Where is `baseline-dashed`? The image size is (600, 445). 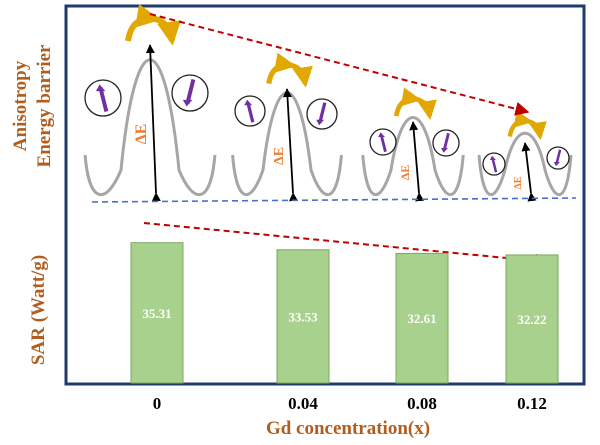 baseline-dashed is located at coordinates (334, 200).